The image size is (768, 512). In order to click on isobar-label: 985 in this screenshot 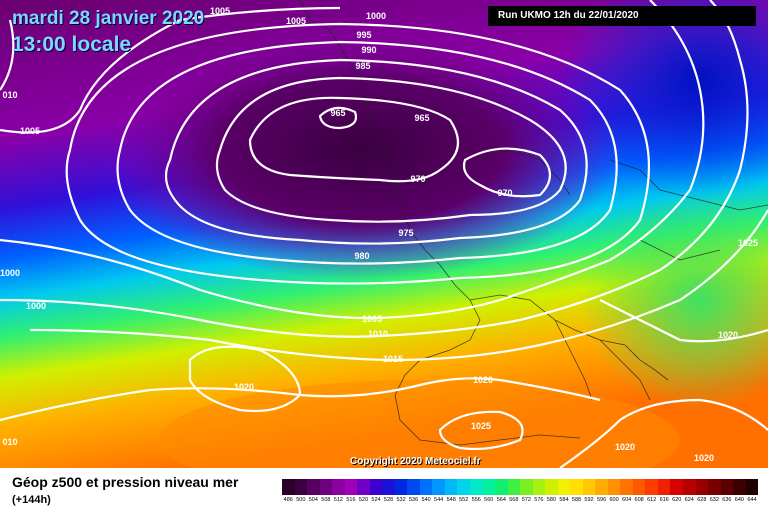, I will do `click(362, 66)`.